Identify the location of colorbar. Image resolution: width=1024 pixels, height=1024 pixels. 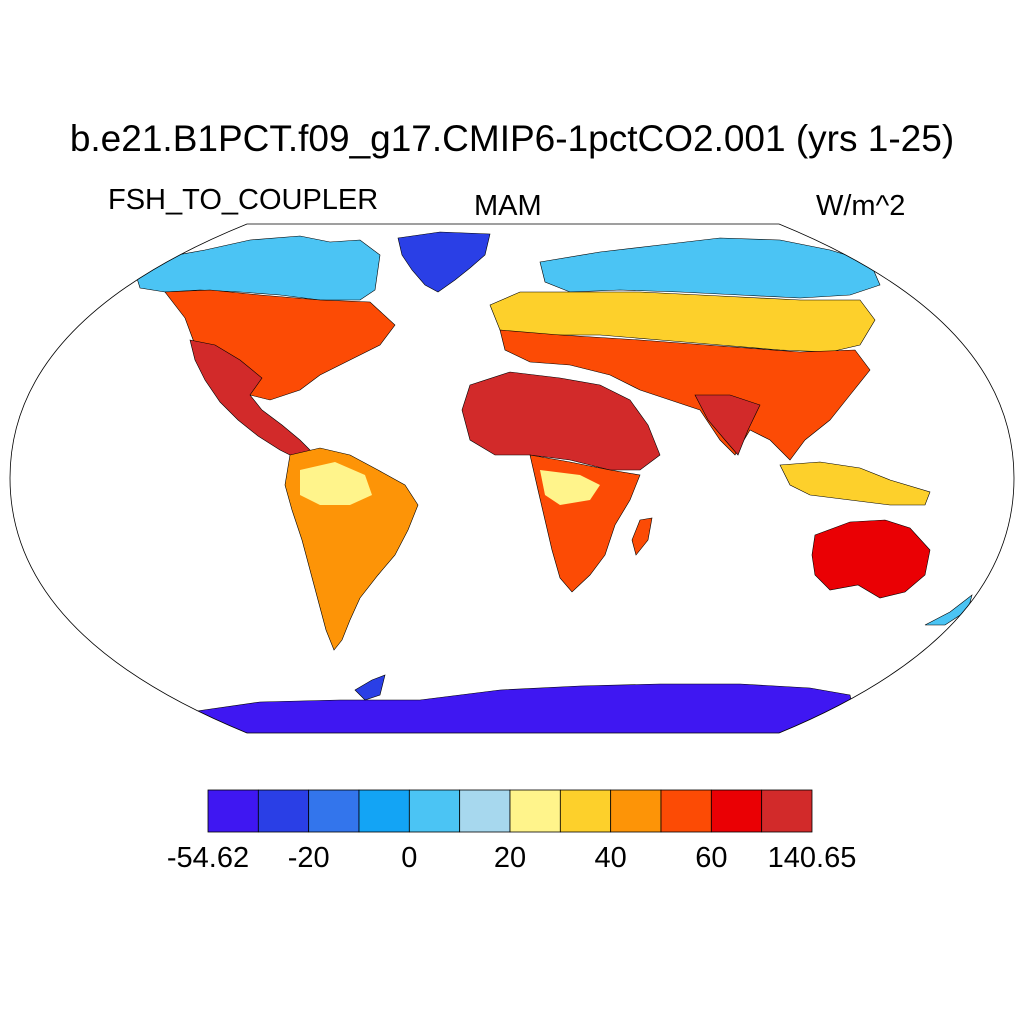
(510, 811).